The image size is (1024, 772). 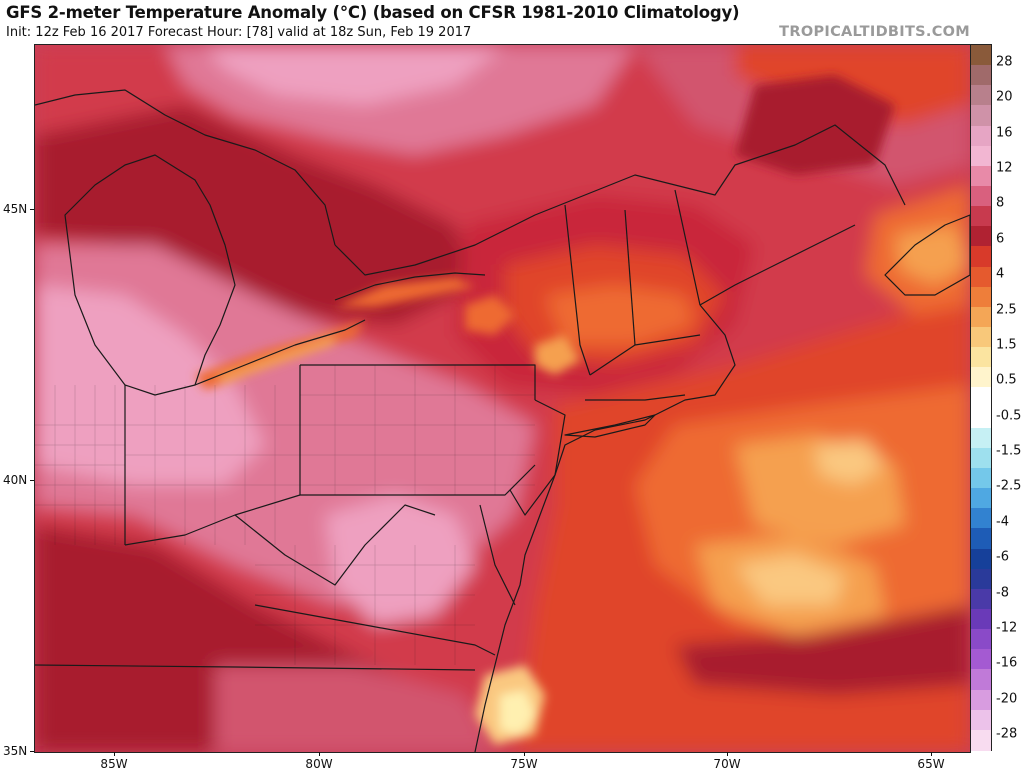 What do you see at coordinates (15, 751) in the screenshot?
I see `lat-label-35n: 35N` at bounding box center [15, 751].